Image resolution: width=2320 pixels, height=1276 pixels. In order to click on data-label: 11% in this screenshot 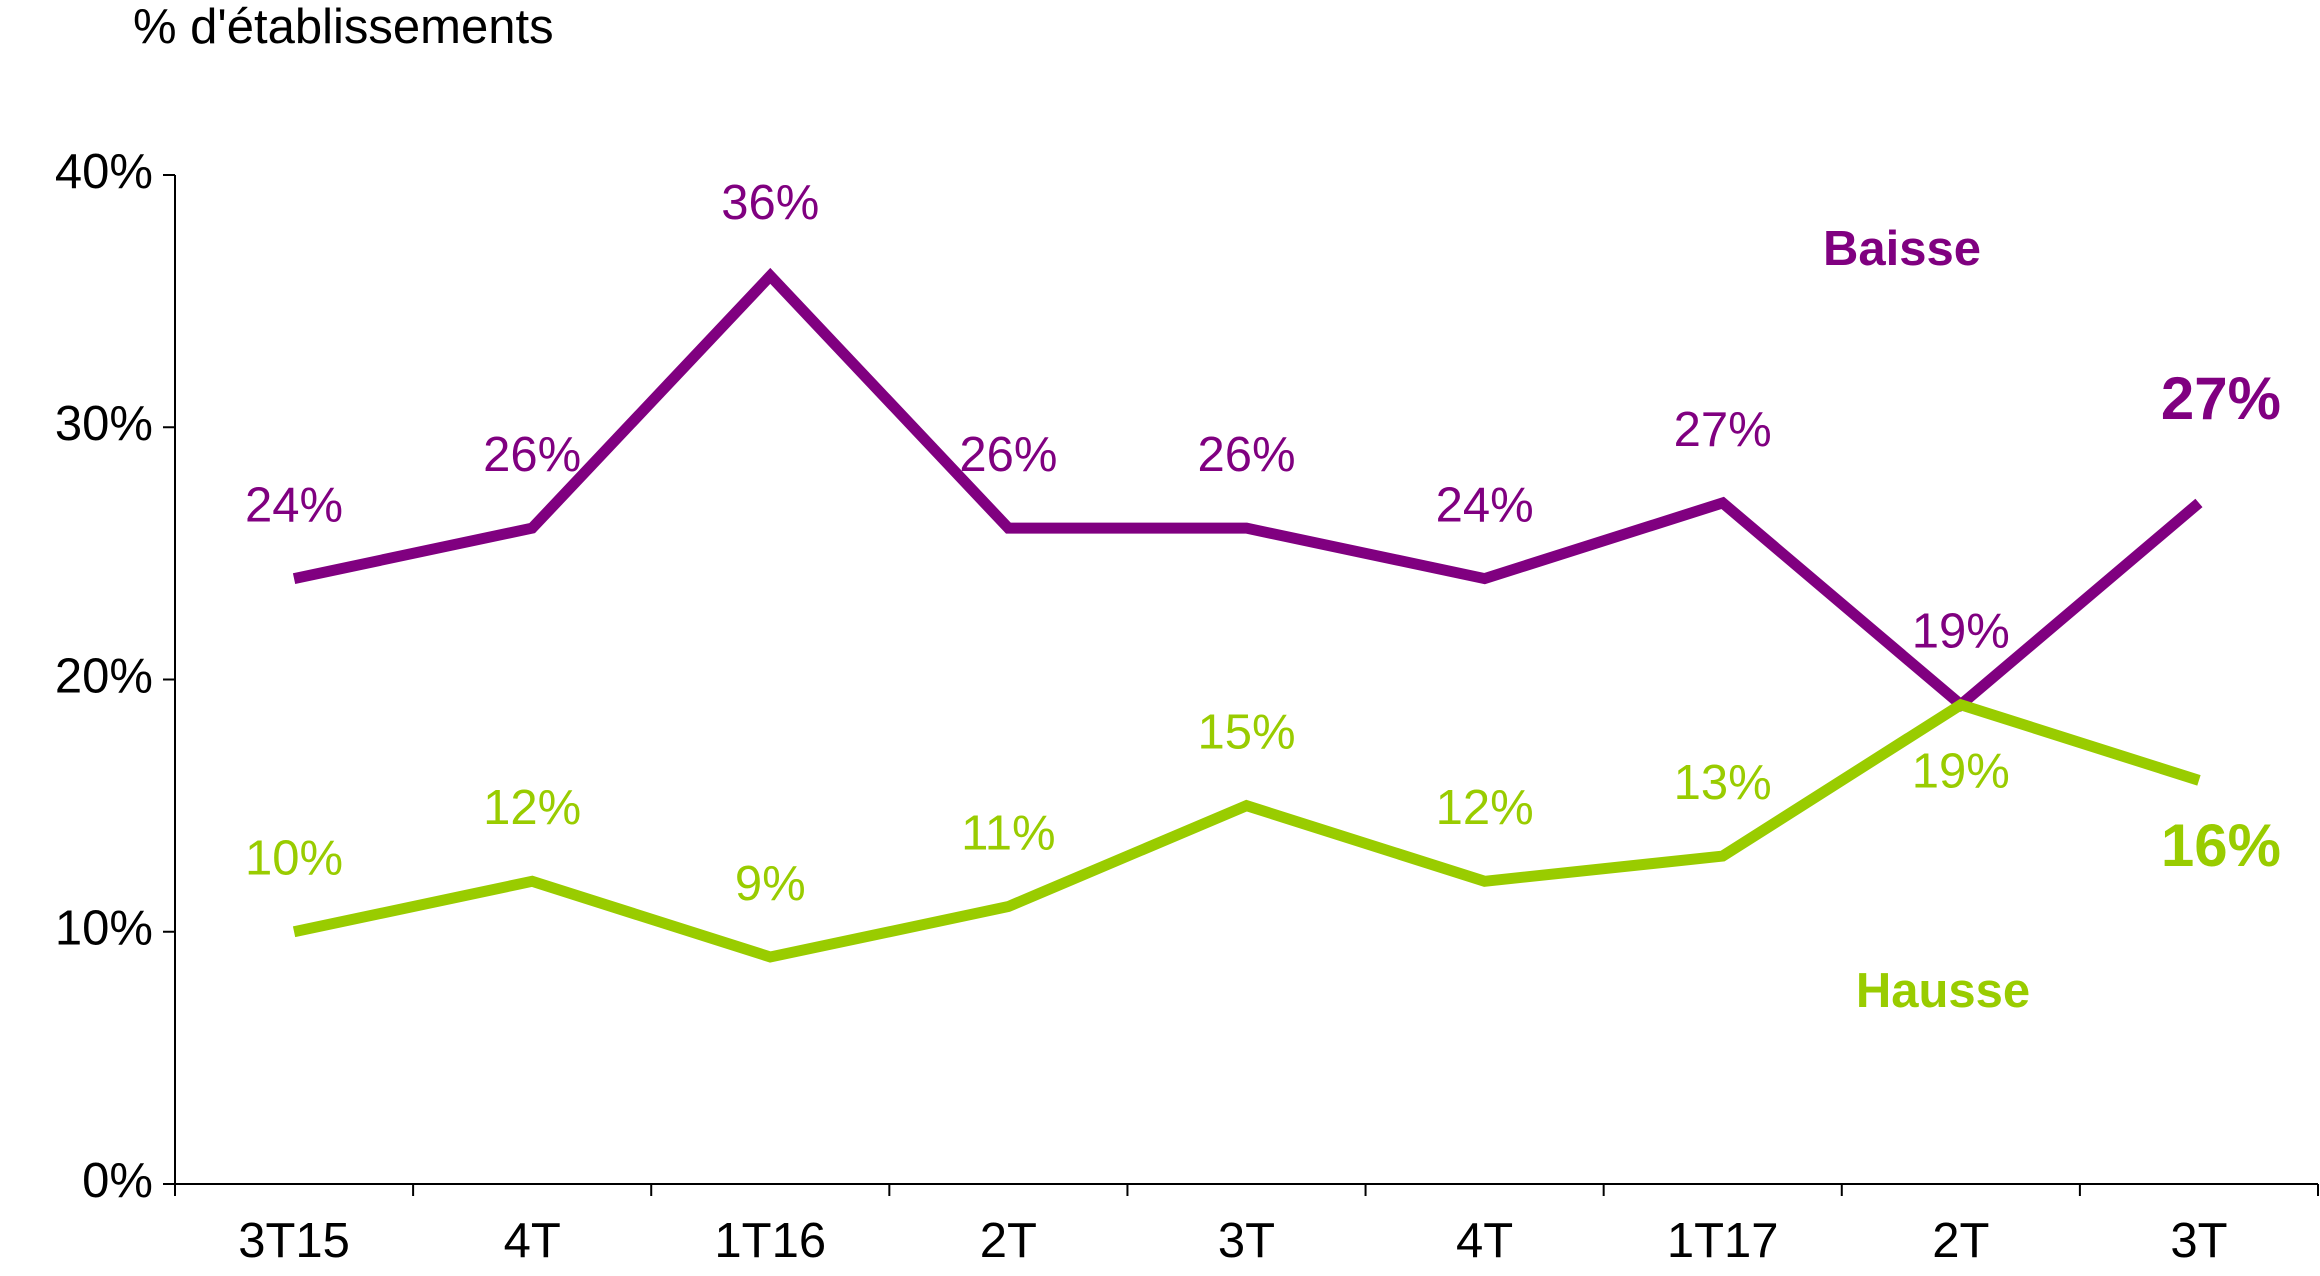, I will do `click(1008, 833)`.